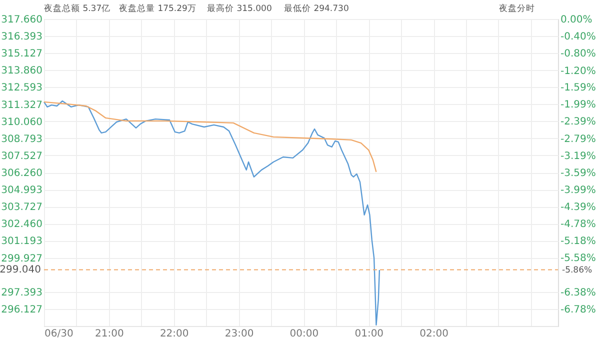 This screenshot has width=600, height=351. What do you see at coordinates (21, 71) in the screenshot?
I see `y-tick-label: 313.860` at bounding box center [21, 71].